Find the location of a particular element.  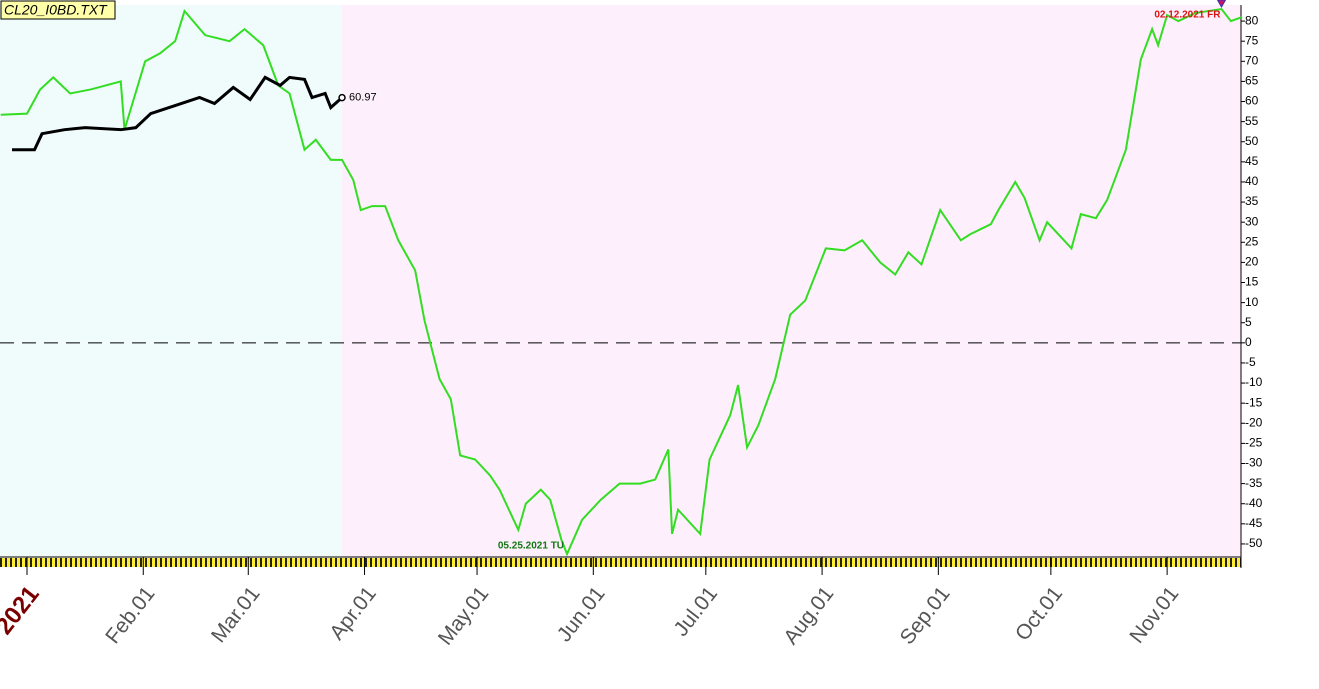

end-marker is located at coordinates (342, 97).